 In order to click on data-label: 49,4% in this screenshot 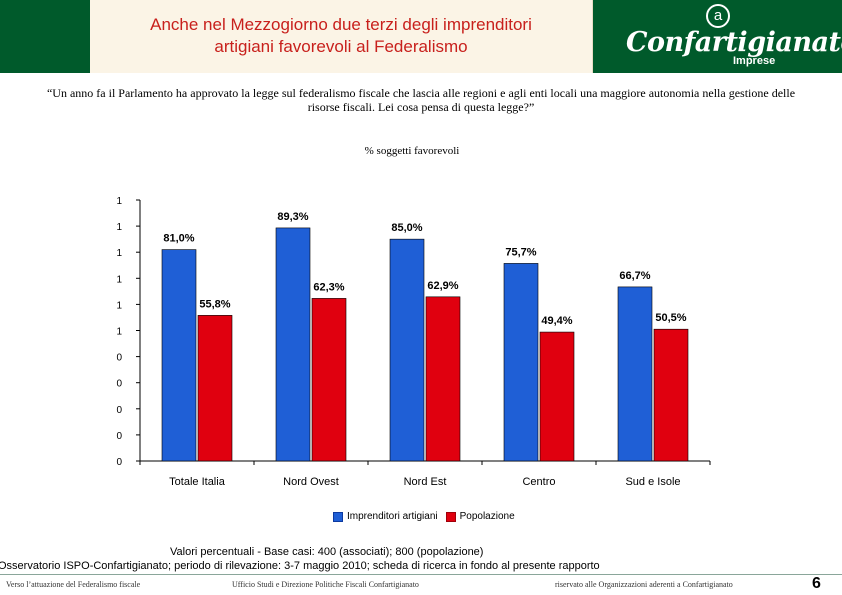, I will do `click(556, 321)`.